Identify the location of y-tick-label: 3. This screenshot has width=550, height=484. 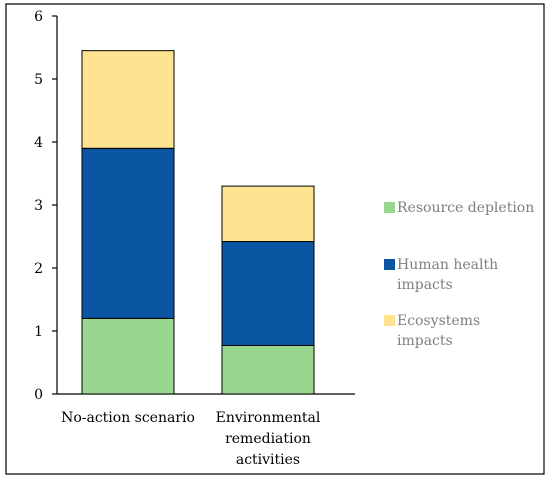
(38, 206).